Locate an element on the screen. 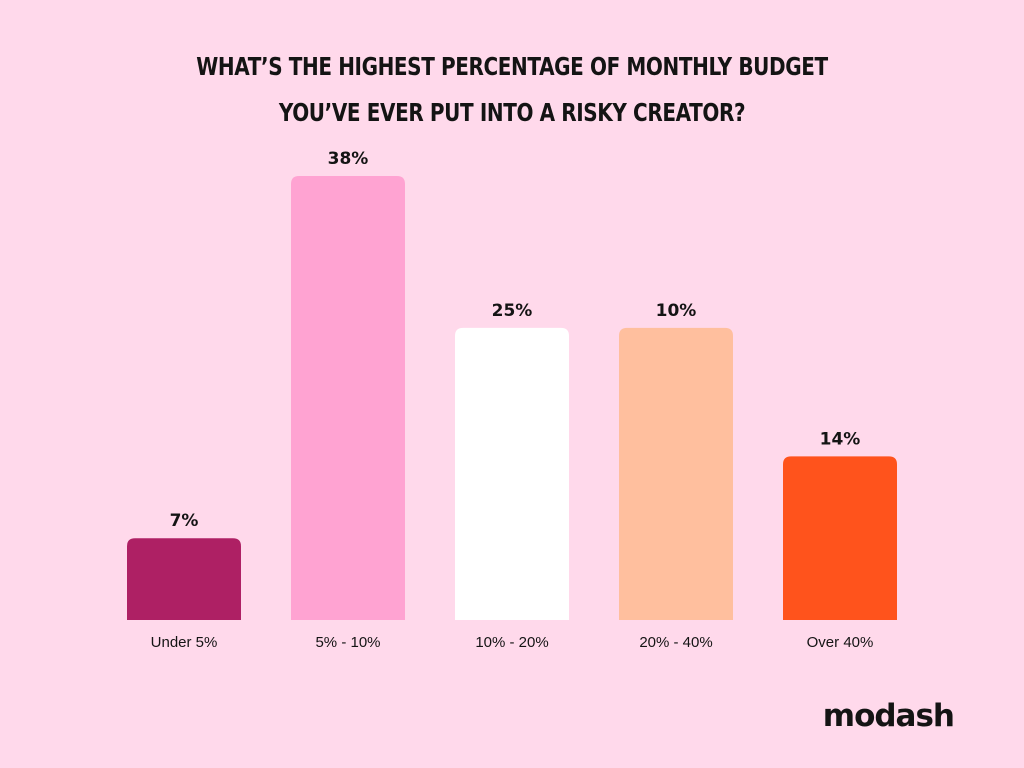  category-label-4: 20% - 40% is located at coordinates (675, 642).